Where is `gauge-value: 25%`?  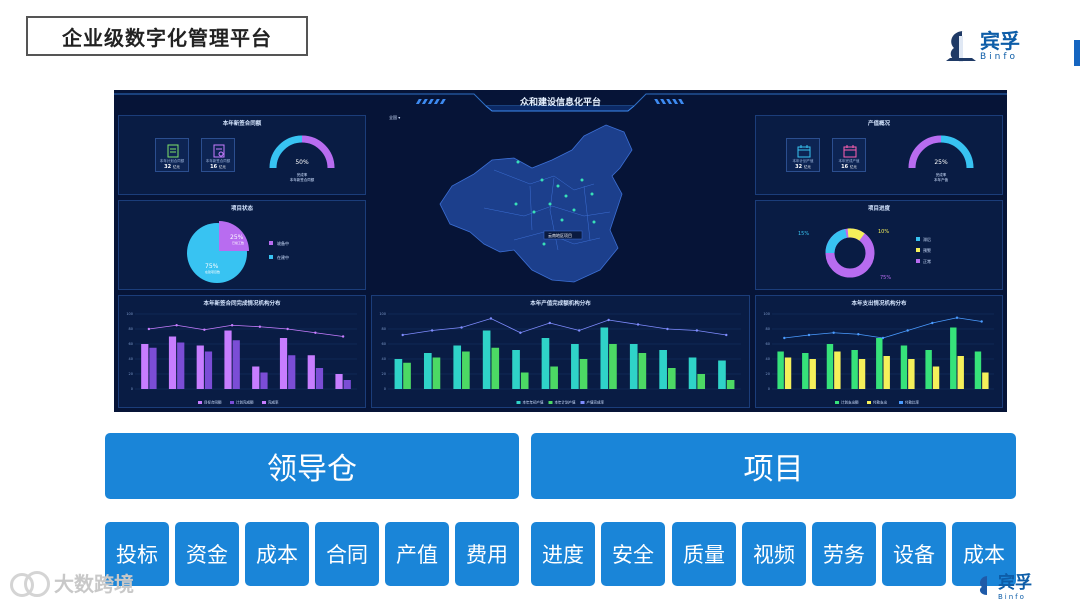 gauge-value: 25% is located at coordinates (941, 162).